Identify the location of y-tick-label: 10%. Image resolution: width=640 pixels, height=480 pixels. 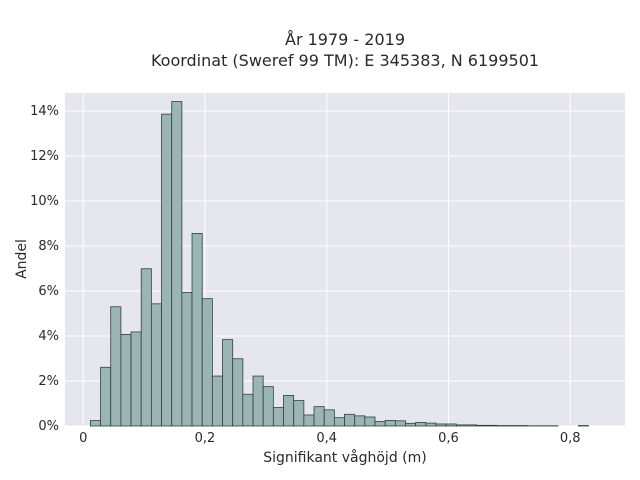
(44, 201).